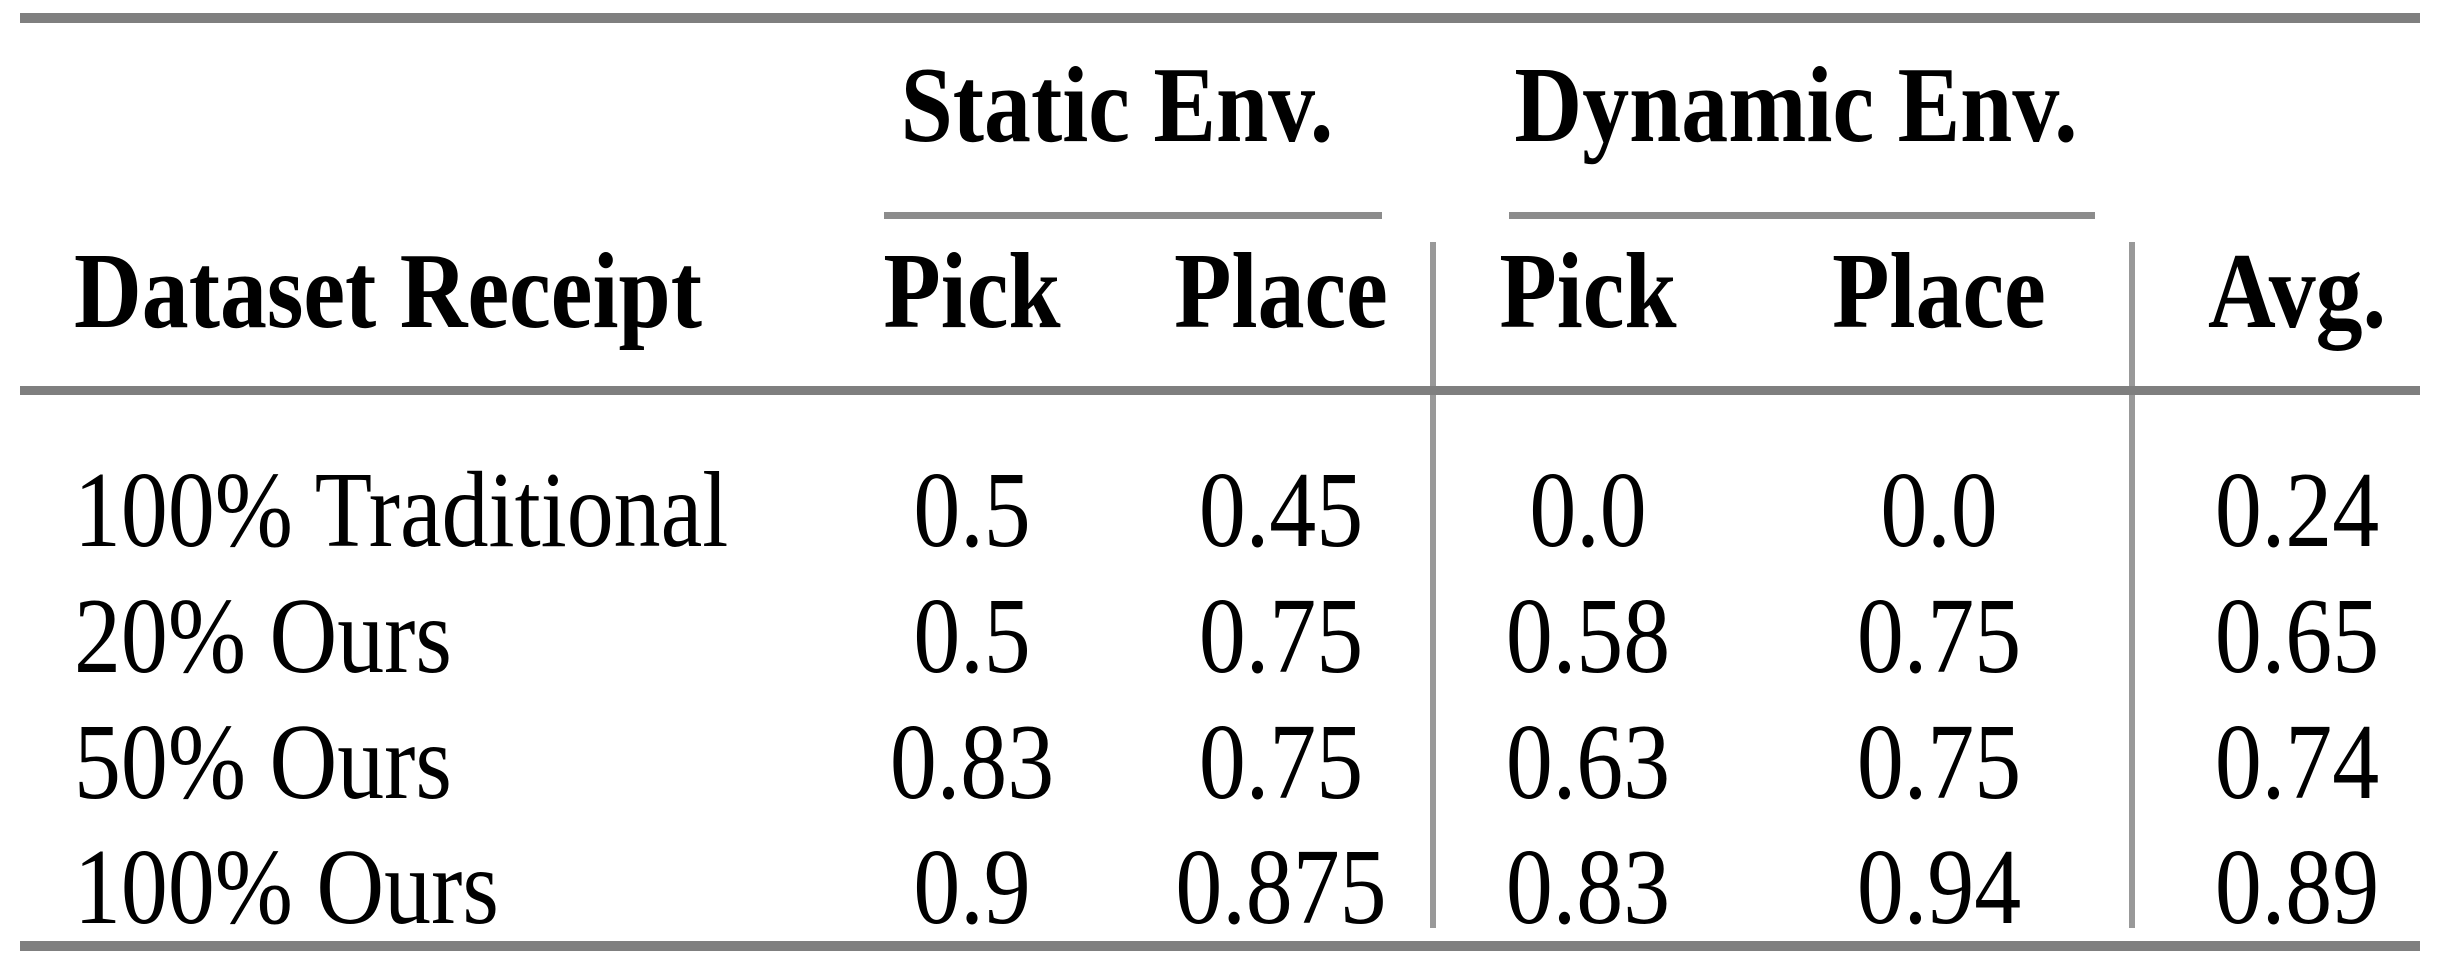 This screenshot has height=966, width=2440. What do you see at coordinates (286, 887) in the screenshot?
I see `row-label: 100% Ours` at bounding box center [286, 887].